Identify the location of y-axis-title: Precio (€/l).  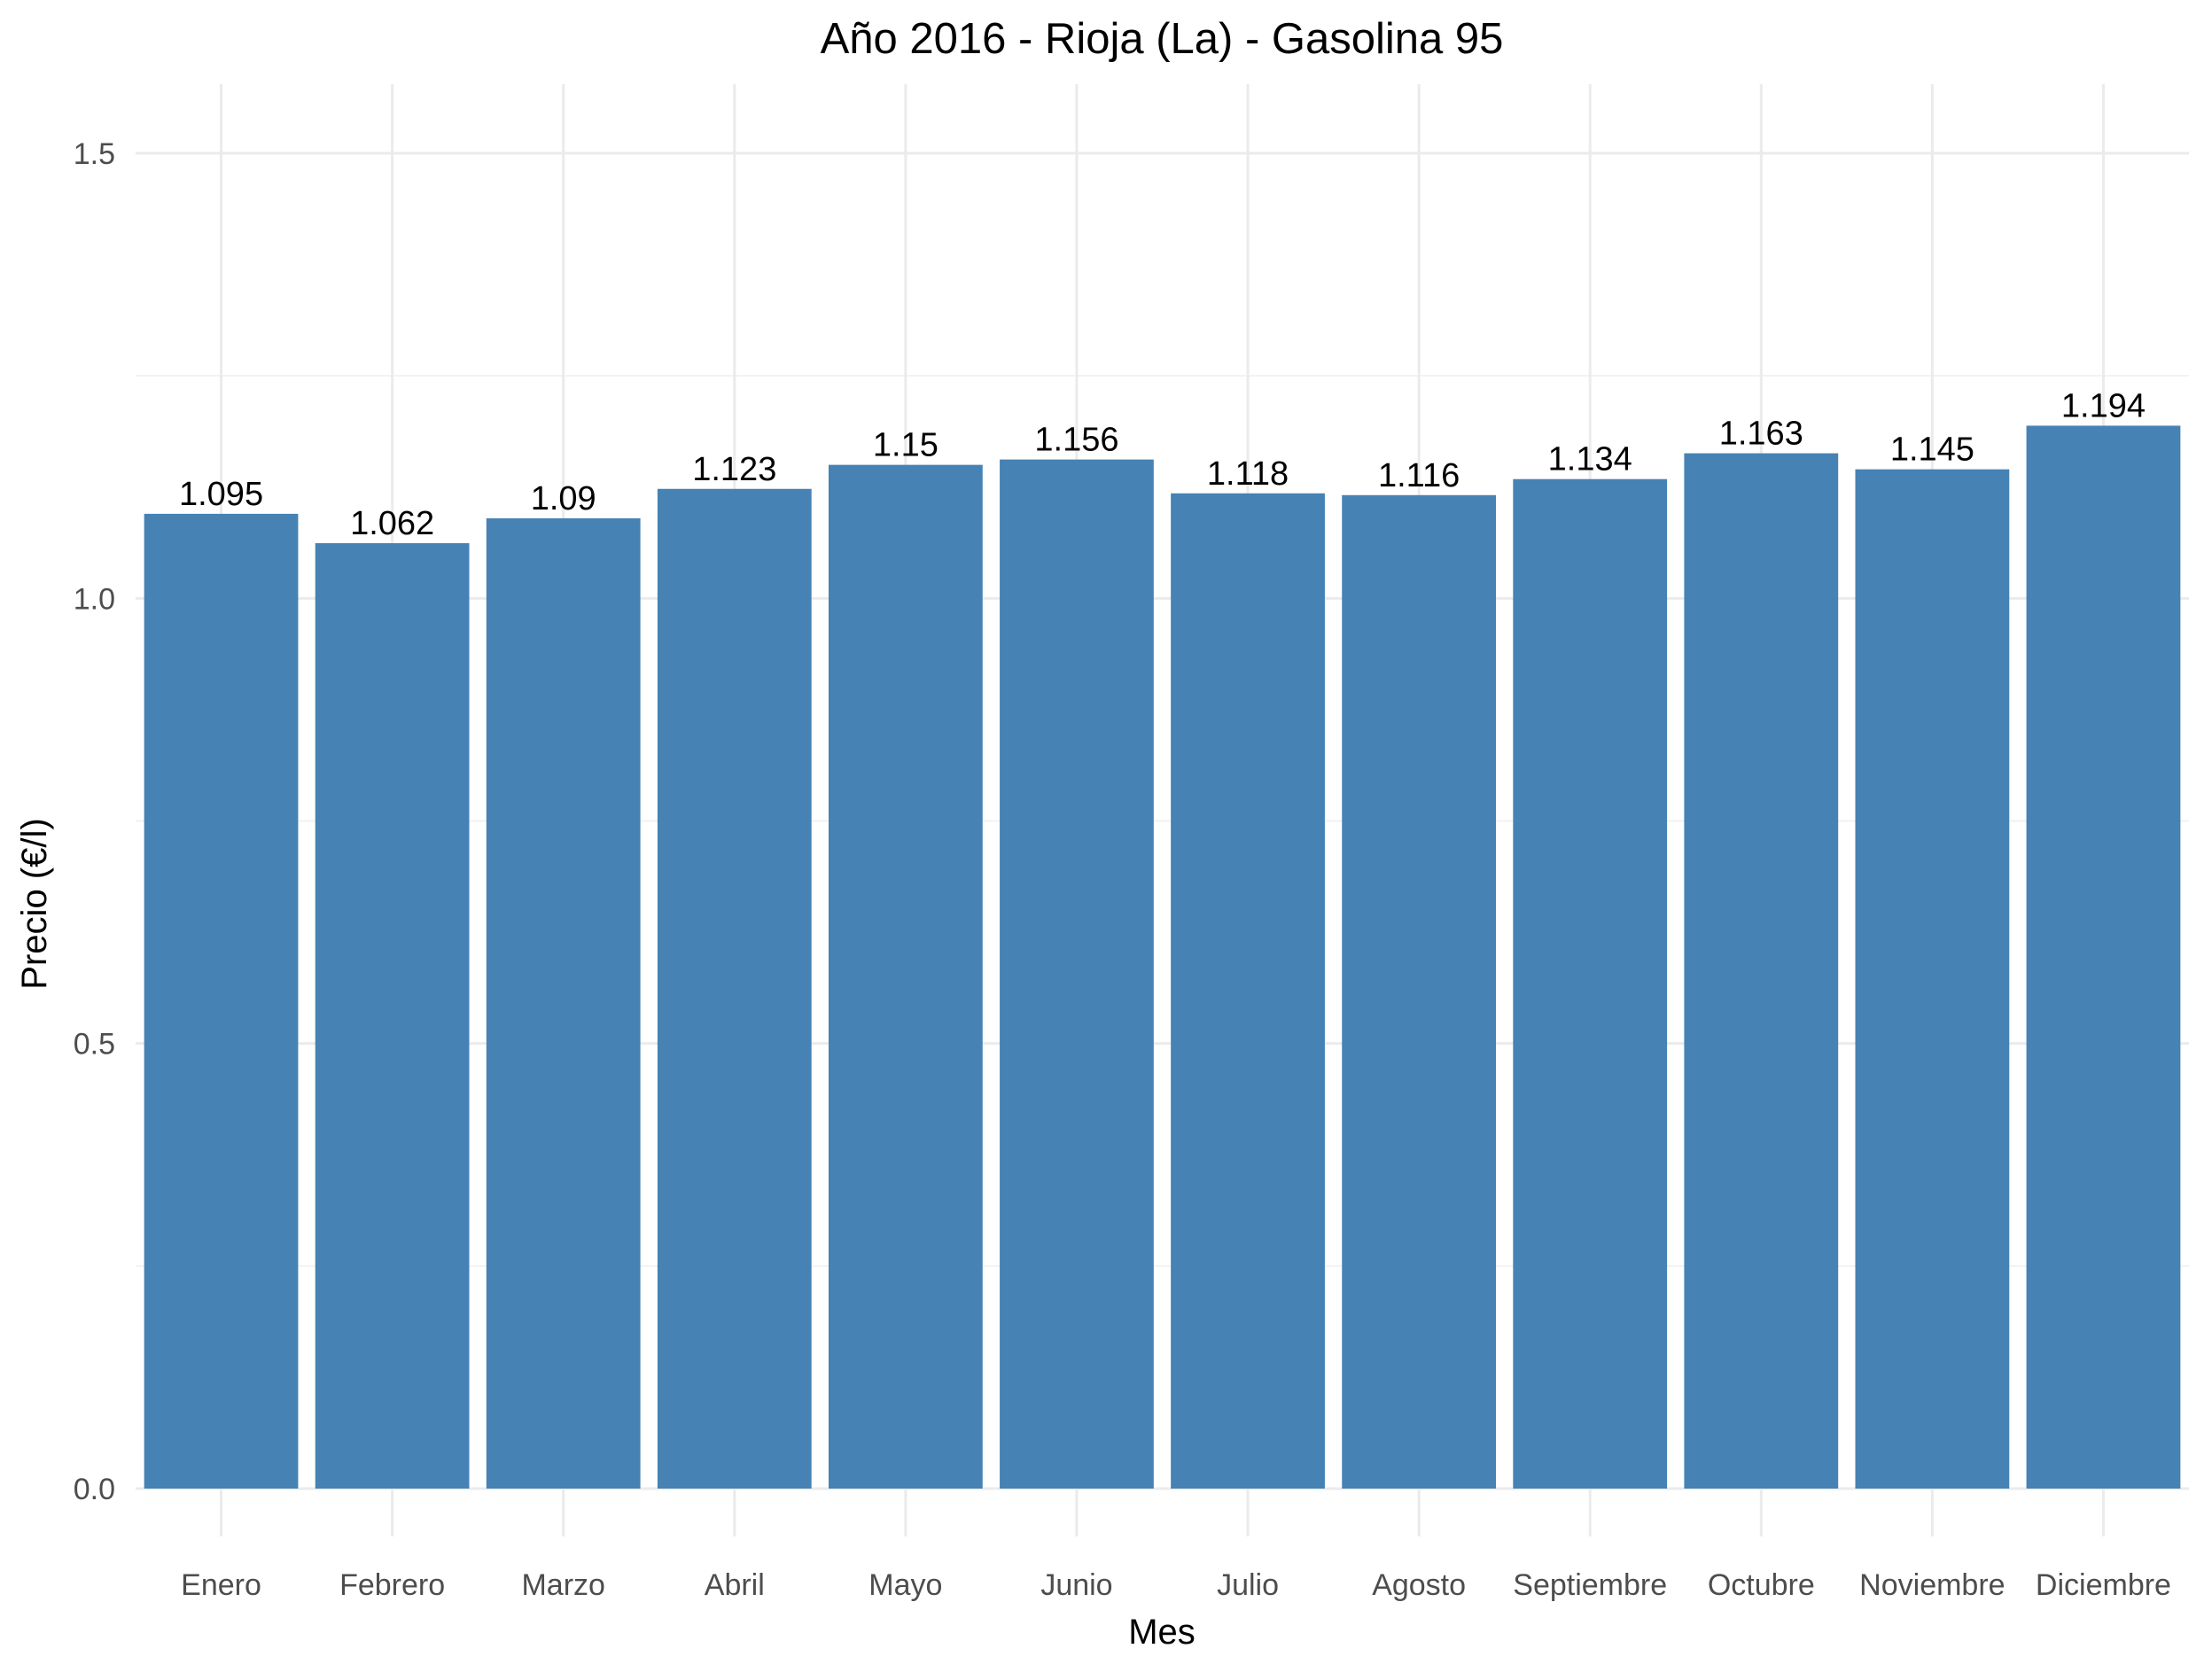
(34, 904).